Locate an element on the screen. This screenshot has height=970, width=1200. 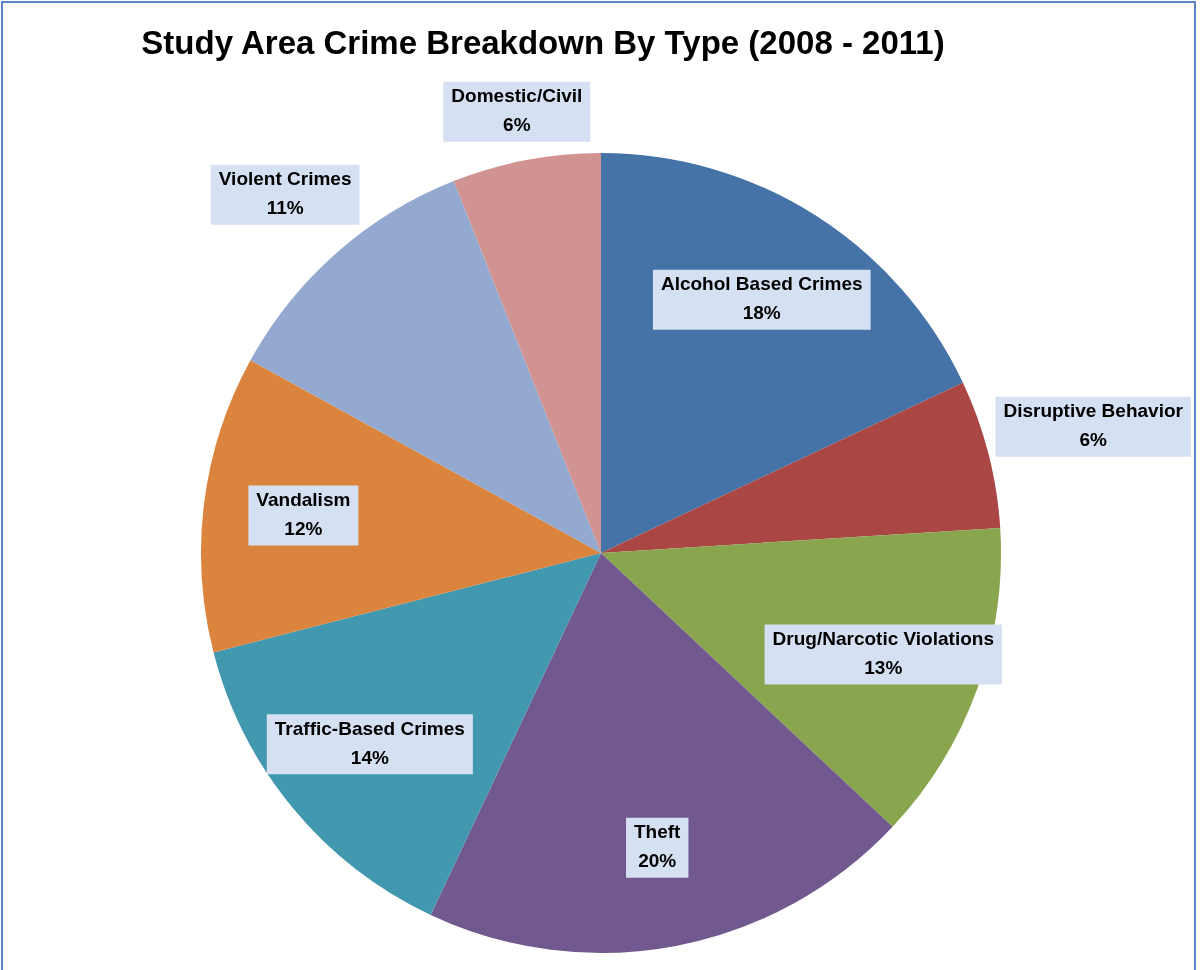
data-label: 12% is located at coordinates (303, 529).